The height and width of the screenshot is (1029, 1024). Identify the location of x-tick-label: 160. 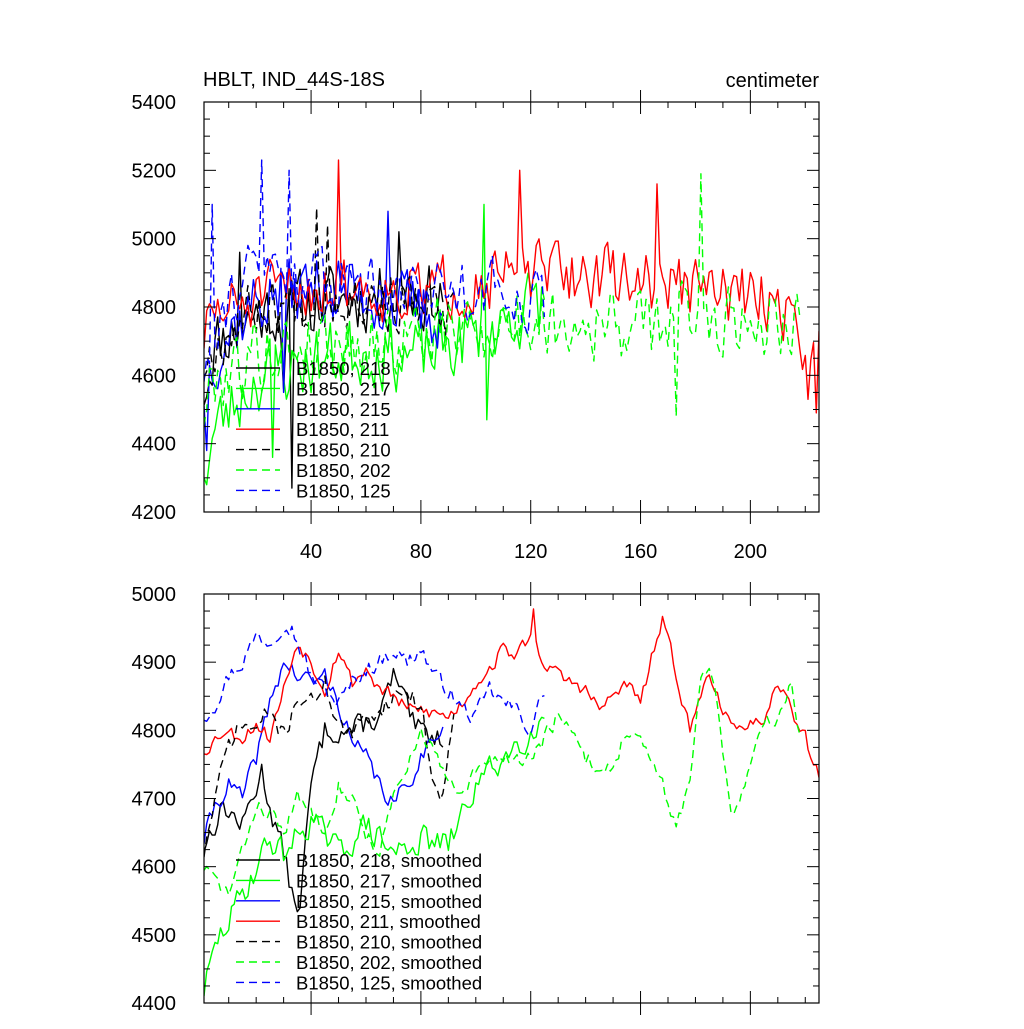
(640, 552).